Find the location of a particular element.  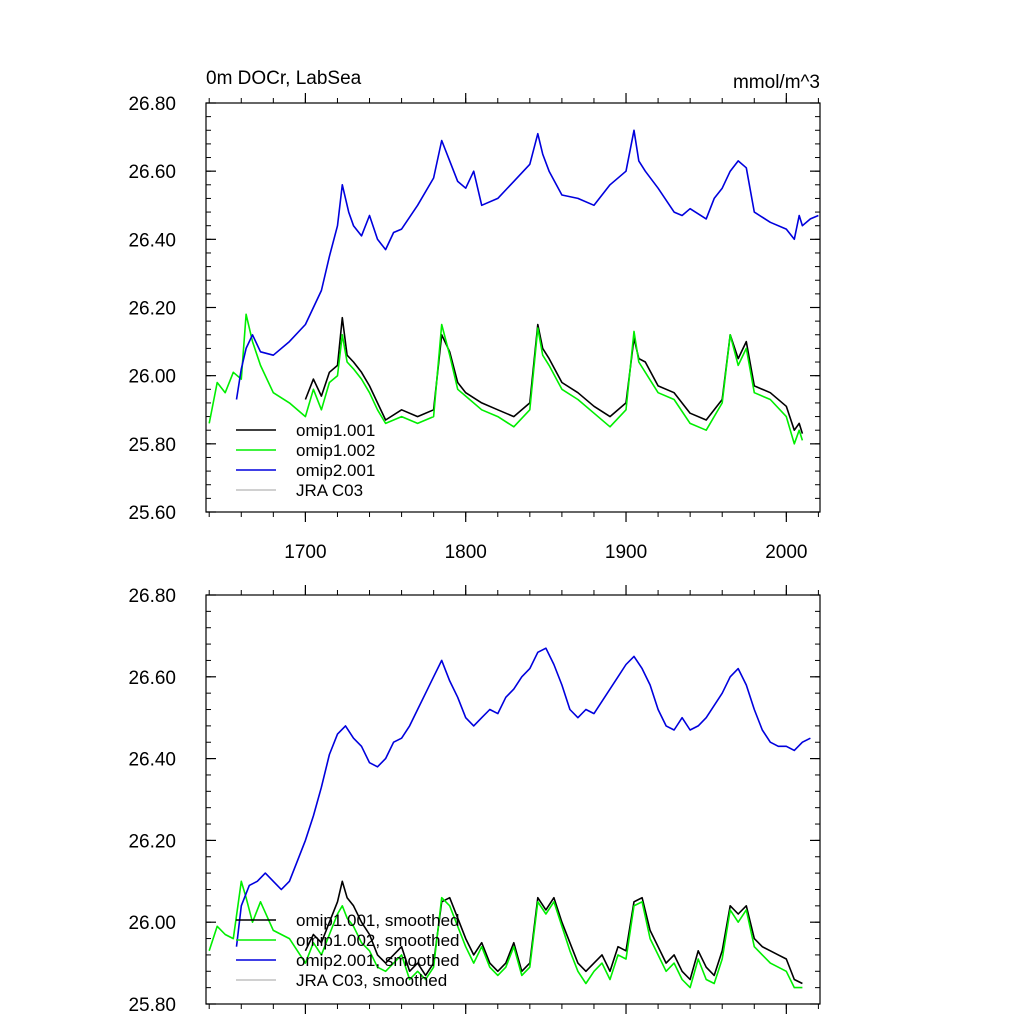

bottom-y-tick-label: 25.80 is located at coordinates (152, 1005).